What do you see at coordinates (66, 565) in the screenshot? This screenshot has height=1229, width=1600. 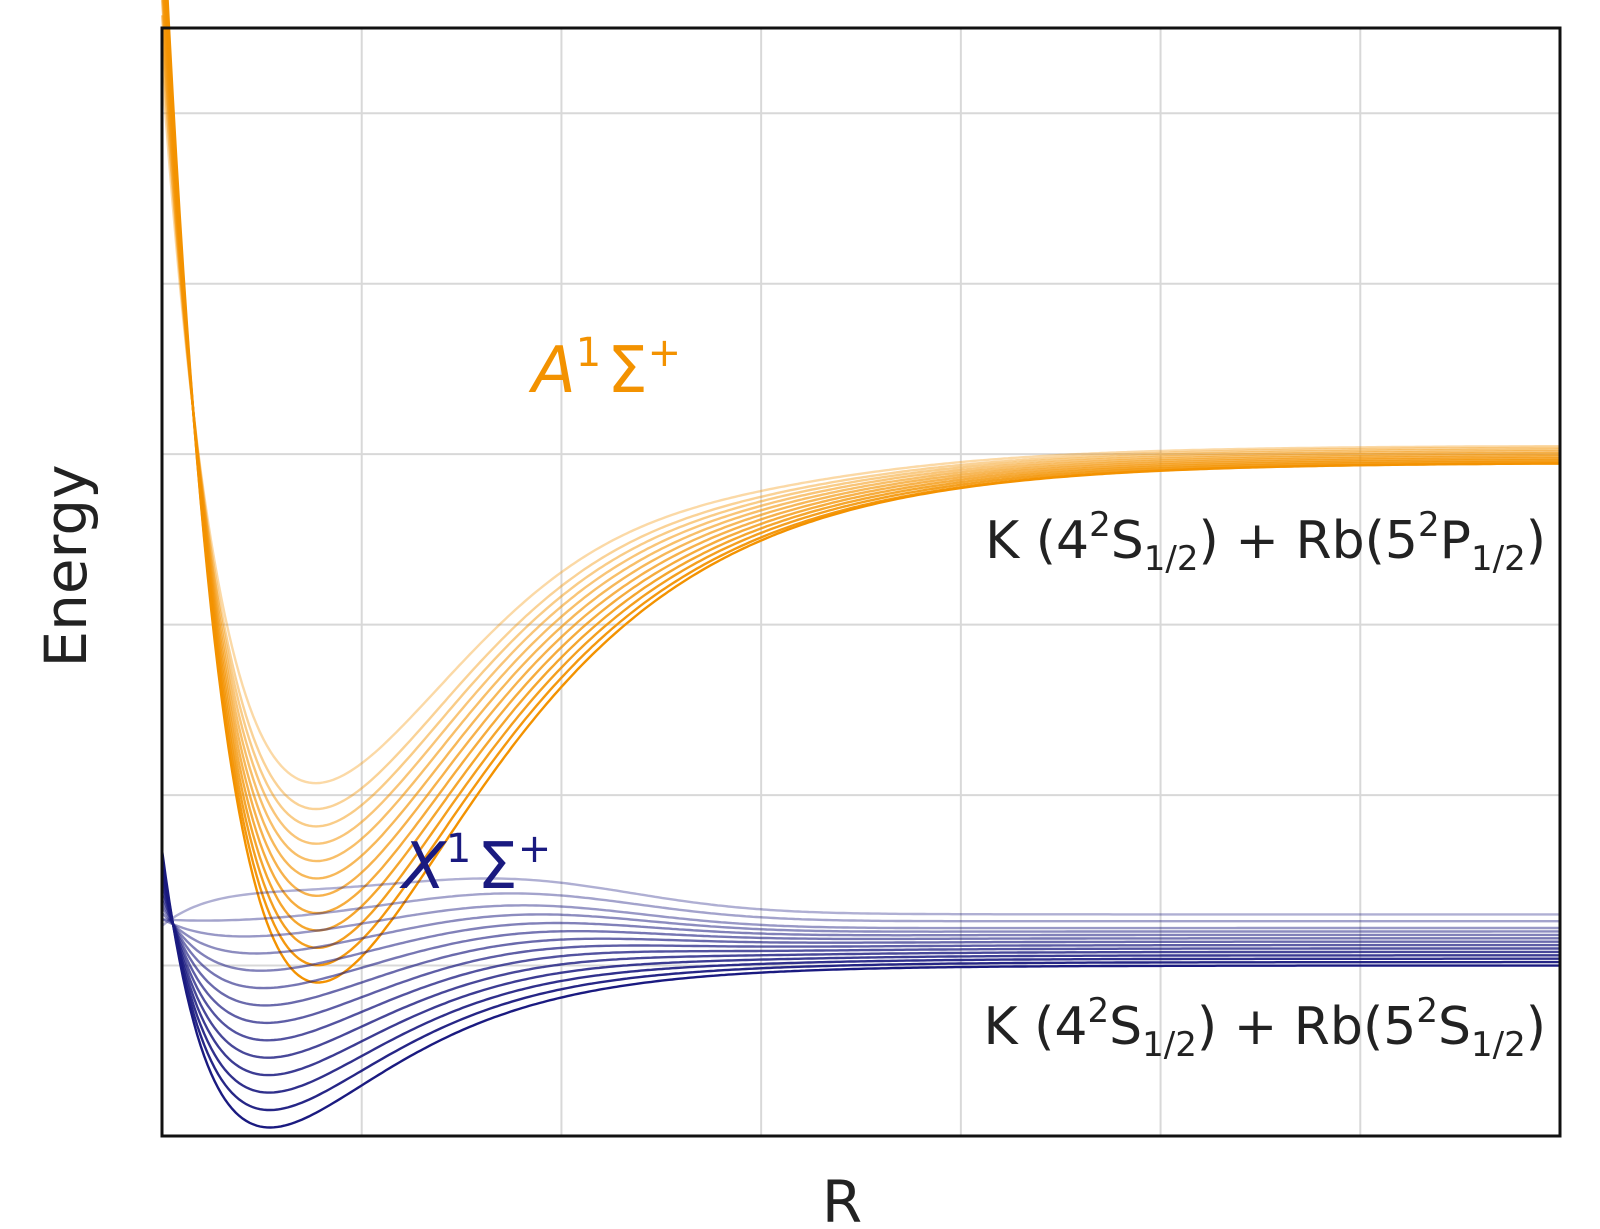 I see `y-axis-label: Energy` at bounding box center [66, 565].